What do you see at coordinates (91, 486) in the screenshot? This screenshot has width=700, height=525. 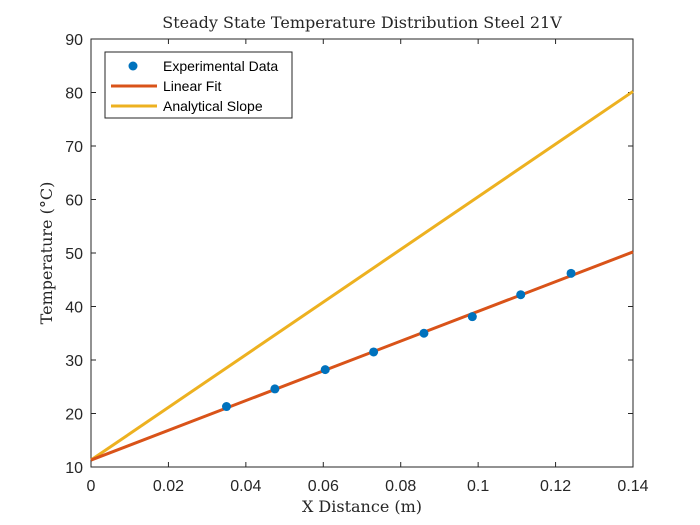 I see `x-tick-label: 0` at bounding box center [91, 486].